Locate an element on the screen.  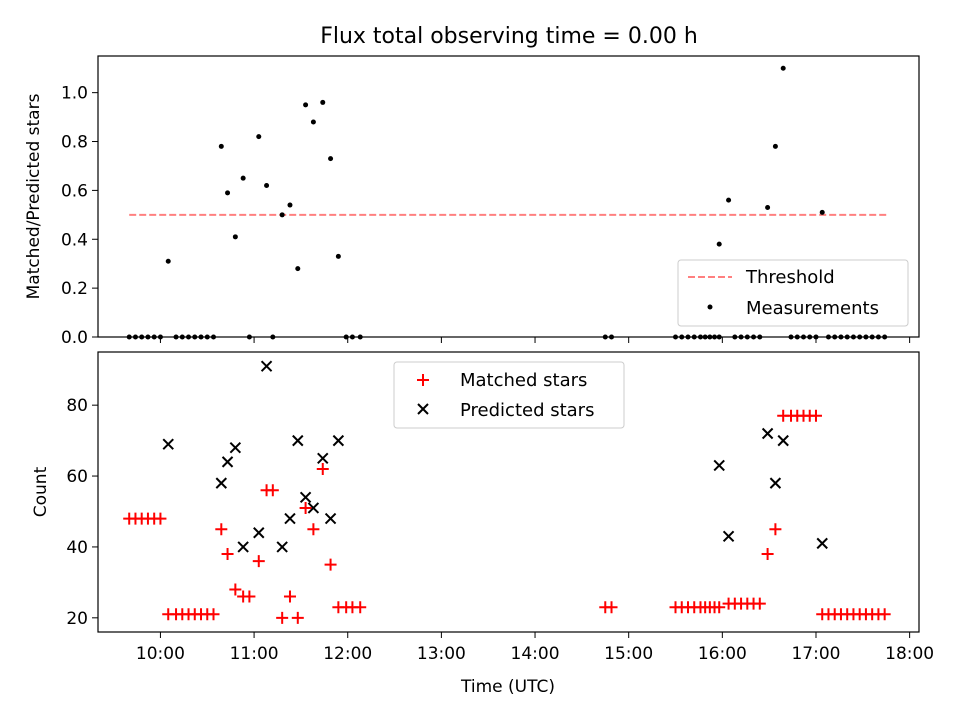
ytick-label: 0.2 is located at coordinates (74, 289).